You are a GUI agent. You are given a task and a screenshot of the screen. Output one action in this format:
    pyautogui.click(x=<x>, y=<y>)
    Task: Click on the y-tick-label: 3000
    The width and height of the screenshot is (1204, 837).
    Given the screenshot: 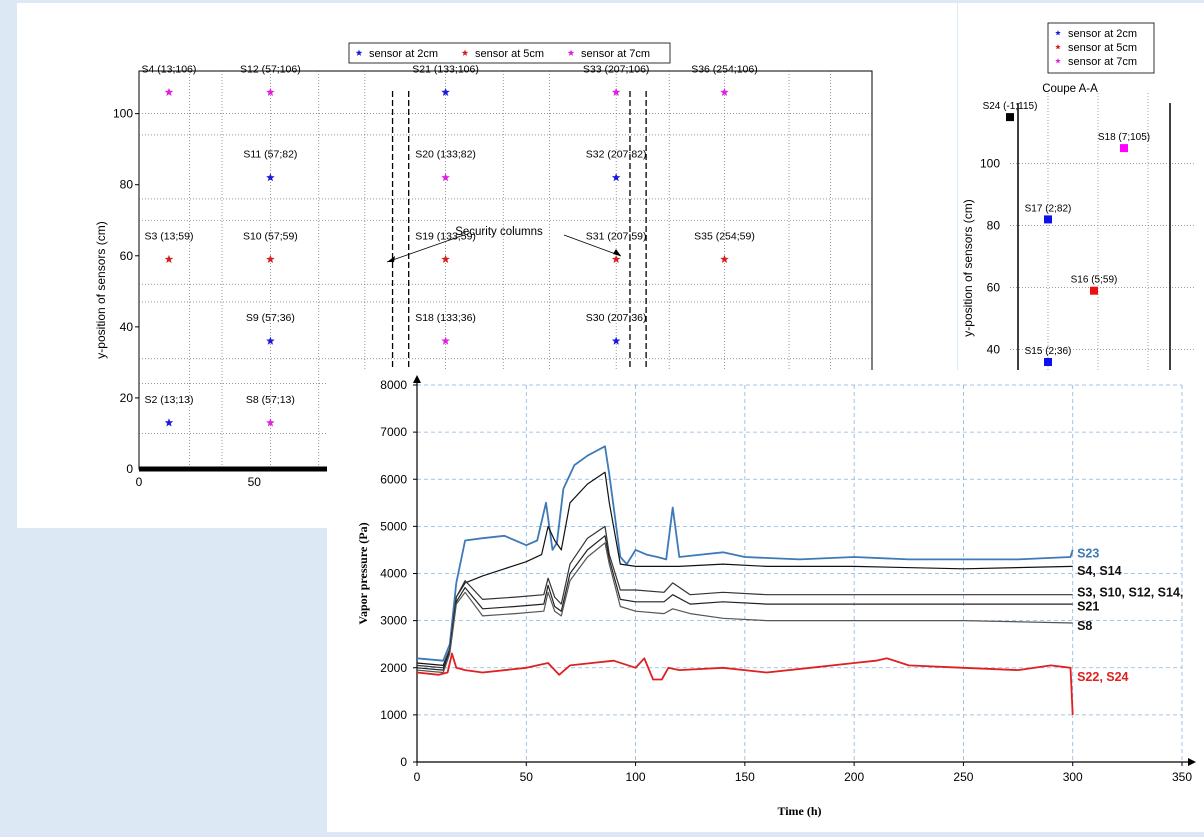 What is the action you would take?
    pyautogui.click(x=393, y=621)
    